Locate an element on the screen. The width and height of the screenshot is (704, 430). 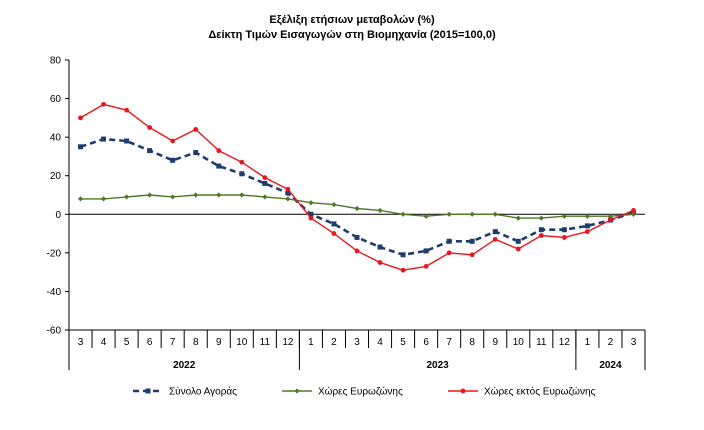
y-tick-label: 0 is located at coordinates (58, 215).